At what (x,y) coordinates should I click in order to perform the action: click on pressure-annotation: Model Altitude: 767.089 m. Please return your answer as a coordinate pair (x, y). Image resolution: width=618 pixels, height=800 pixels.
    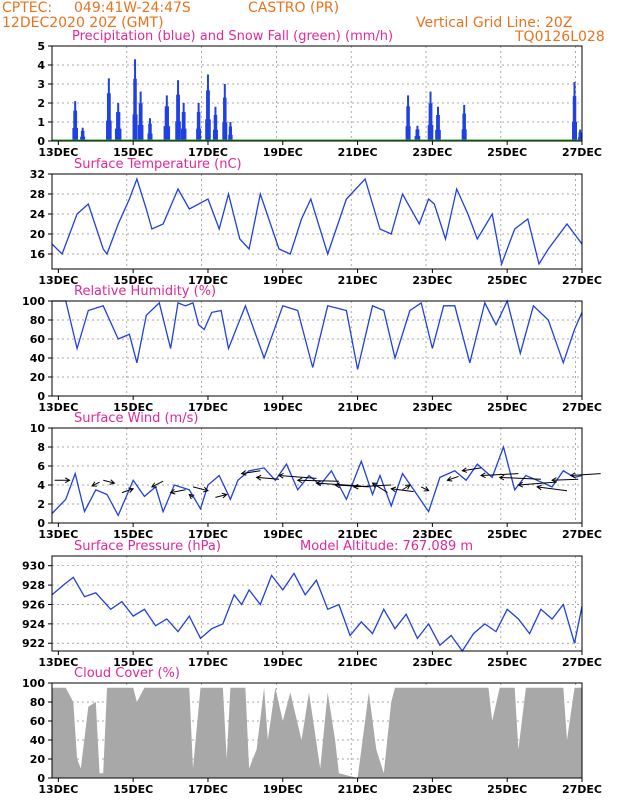
    Looking at the image, I should click on (386, 546).